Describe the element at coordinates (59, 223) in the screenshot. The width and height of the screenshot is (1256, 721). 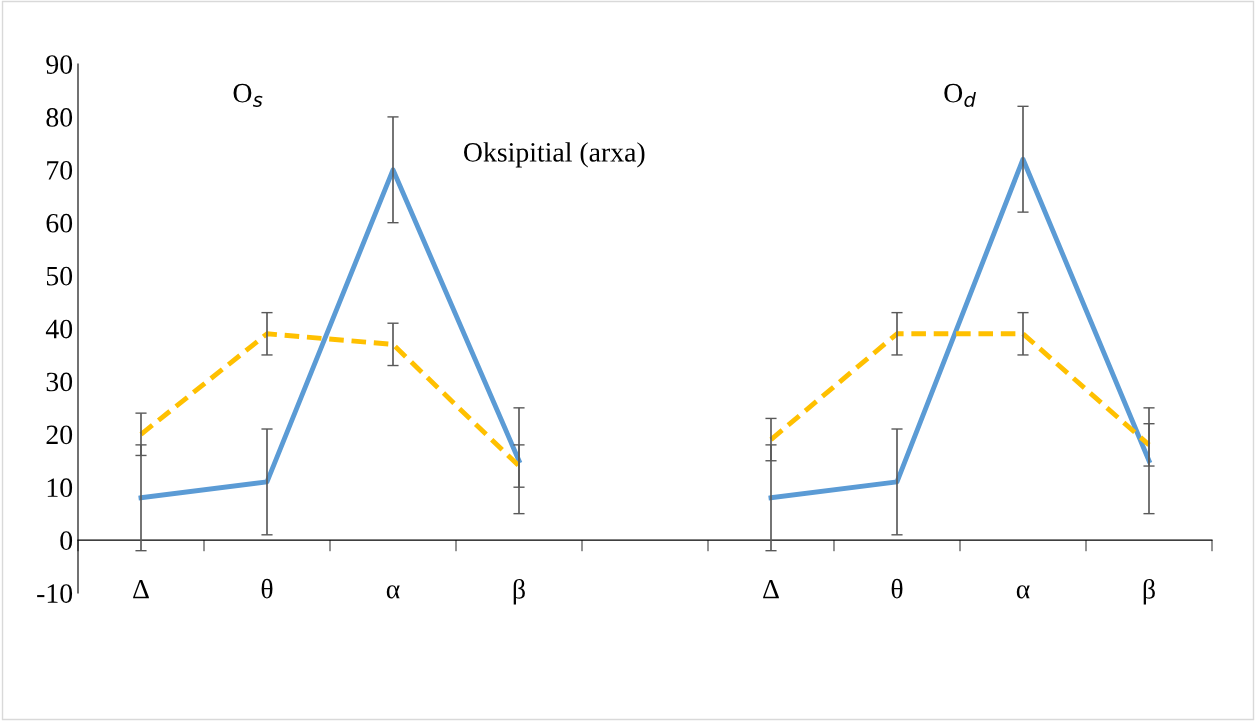
I see `y-tick-label: 60` at that location.